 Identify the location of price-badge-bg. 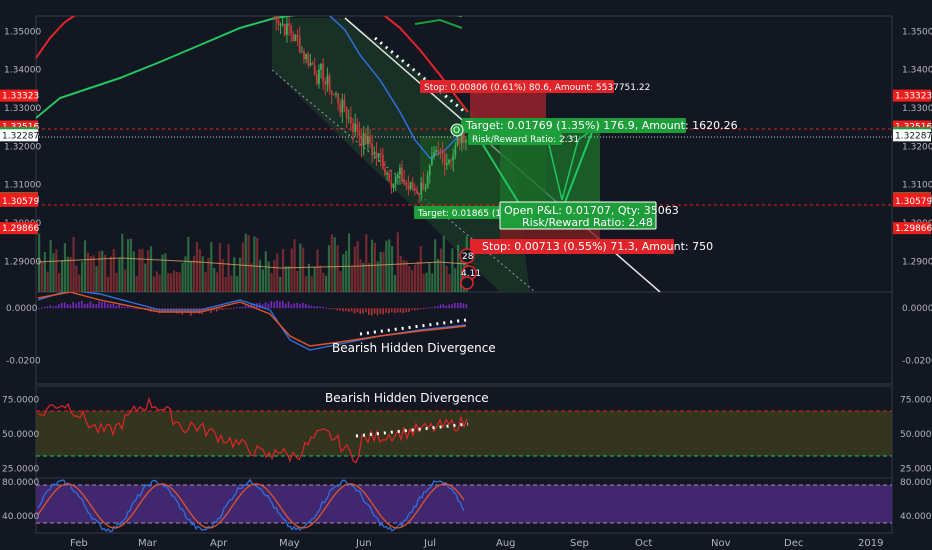
(19, 228).